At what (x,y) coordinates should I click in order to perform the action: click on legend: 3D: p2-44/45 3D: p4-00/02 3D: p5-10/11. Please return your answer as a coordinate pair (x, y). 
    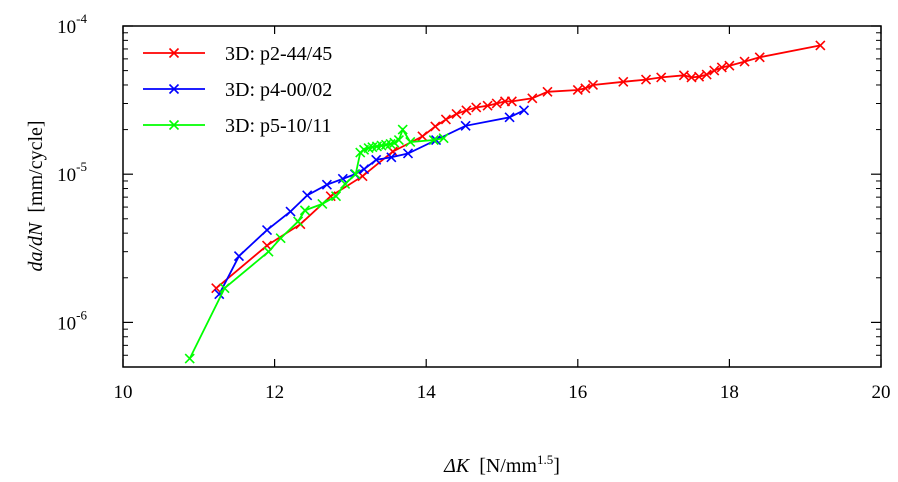
    Looking at the image, I should click on (237, 90).